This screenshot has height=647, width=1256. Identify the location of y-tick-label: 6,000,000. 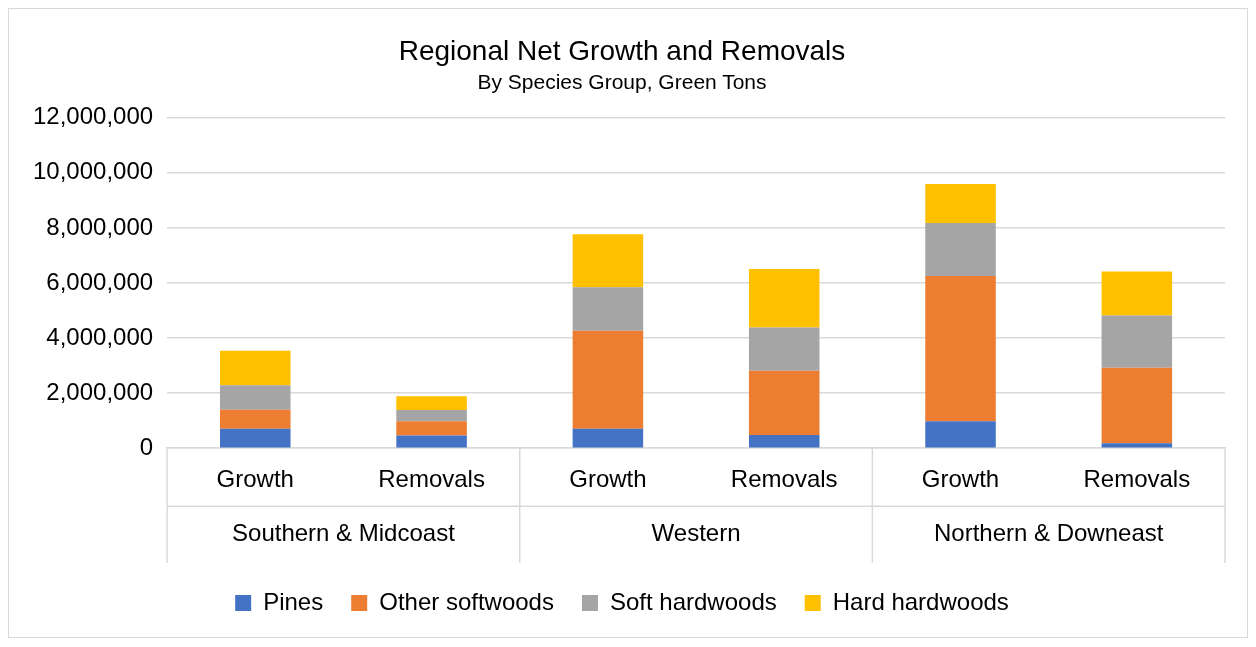
(100, 281).